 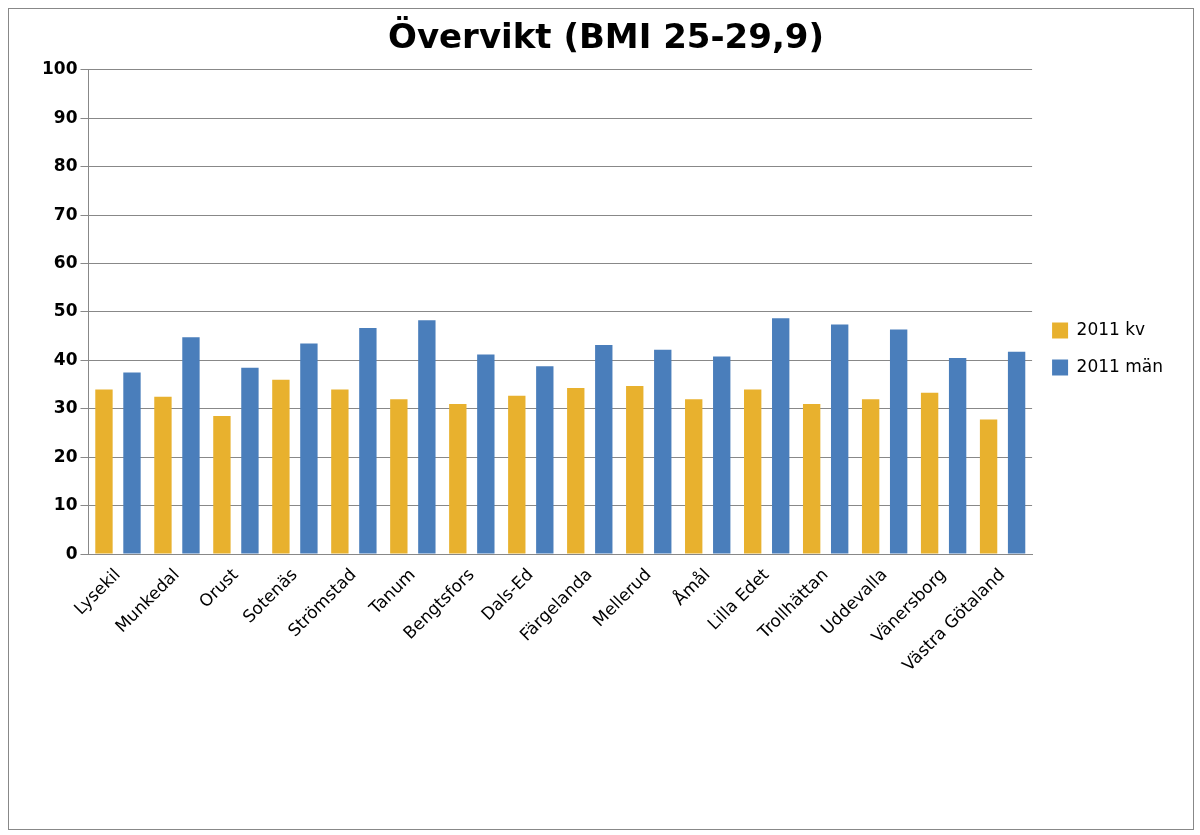 I want to click on chart-title: Övervikt (BMI 25-29,9), so click(x=606, y=36).